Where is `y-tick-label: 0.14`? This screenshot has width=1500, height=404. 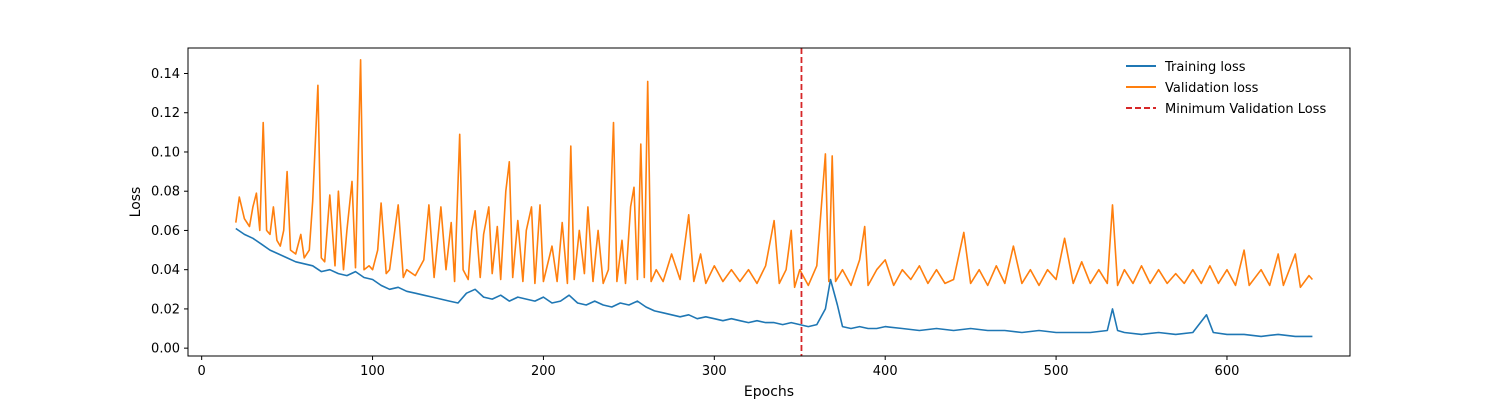
y-tick-label: 0.14 is located at coordinates (165, 74).